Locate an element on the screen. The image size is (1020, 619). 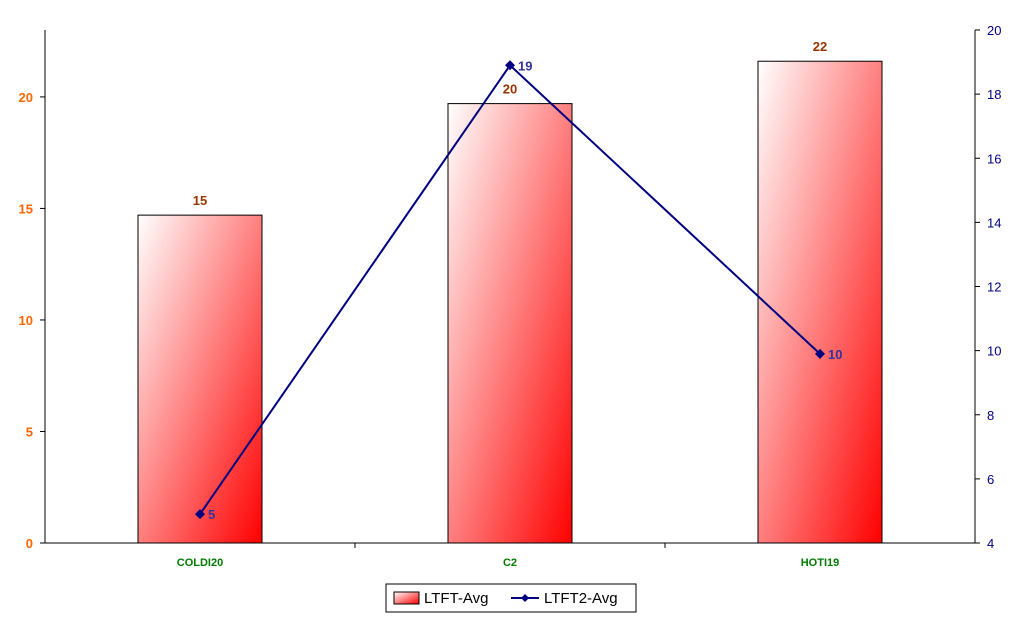
bar-data-label: 15 is located at coordinates (200, 200).